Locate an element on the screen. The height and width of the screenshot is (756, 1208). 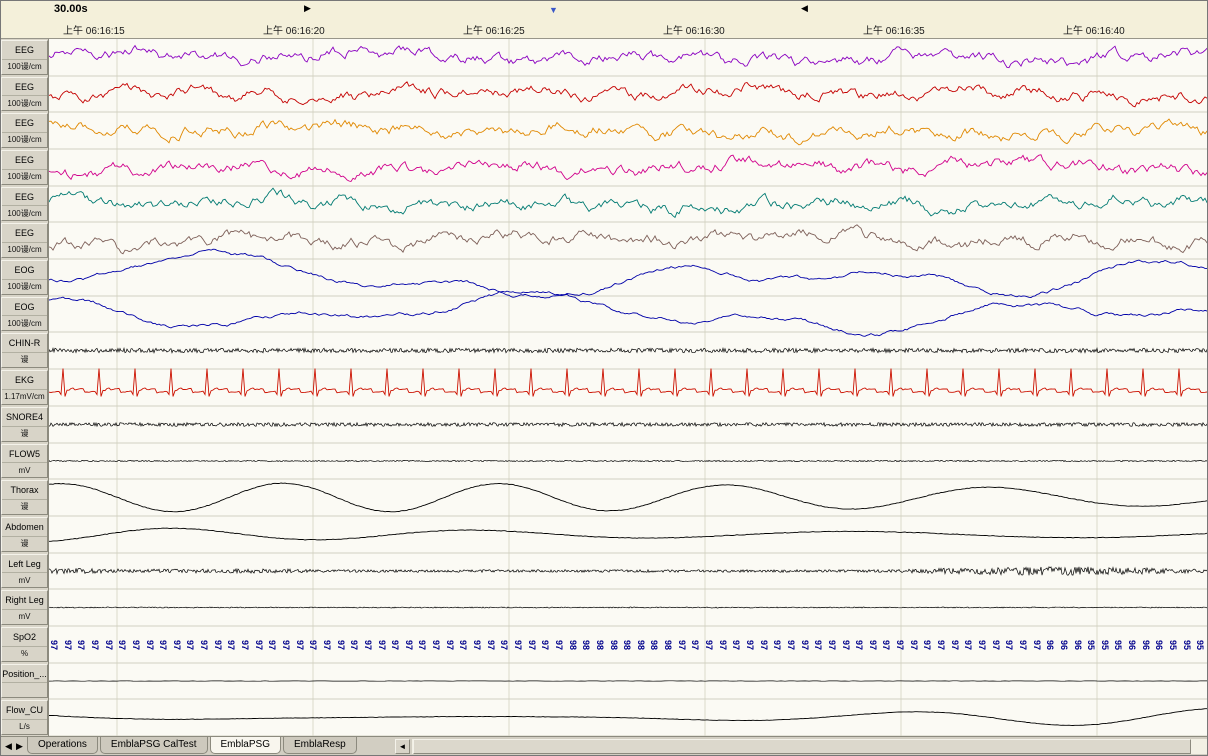
channel-label-left-leg: Left Leg mV is located at coordinates (24, 571).